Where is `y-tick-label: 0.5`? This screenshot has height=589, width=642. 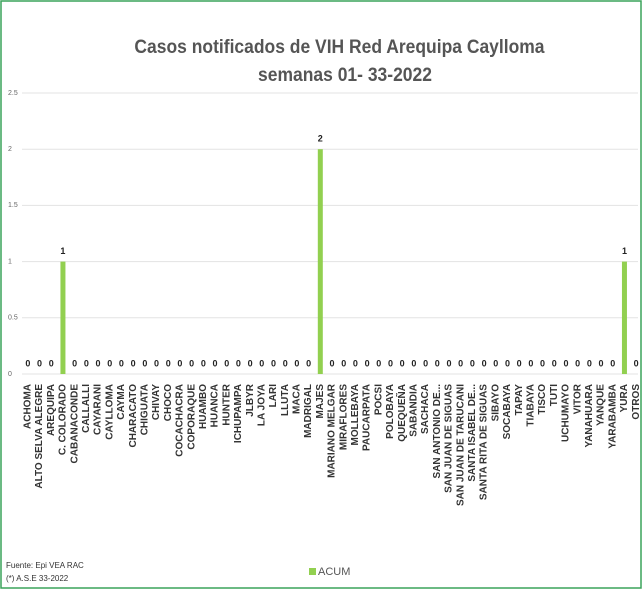
y-tick-label: 0.5 is located at coordinates (13, 318).